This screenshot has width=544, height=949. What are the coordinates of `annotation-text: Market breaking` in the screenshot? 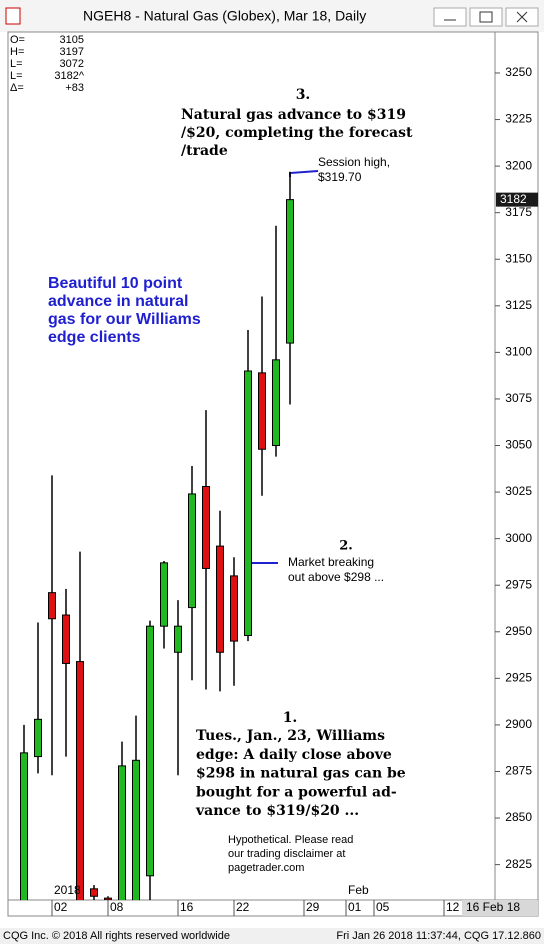 It's located at (331, 562).